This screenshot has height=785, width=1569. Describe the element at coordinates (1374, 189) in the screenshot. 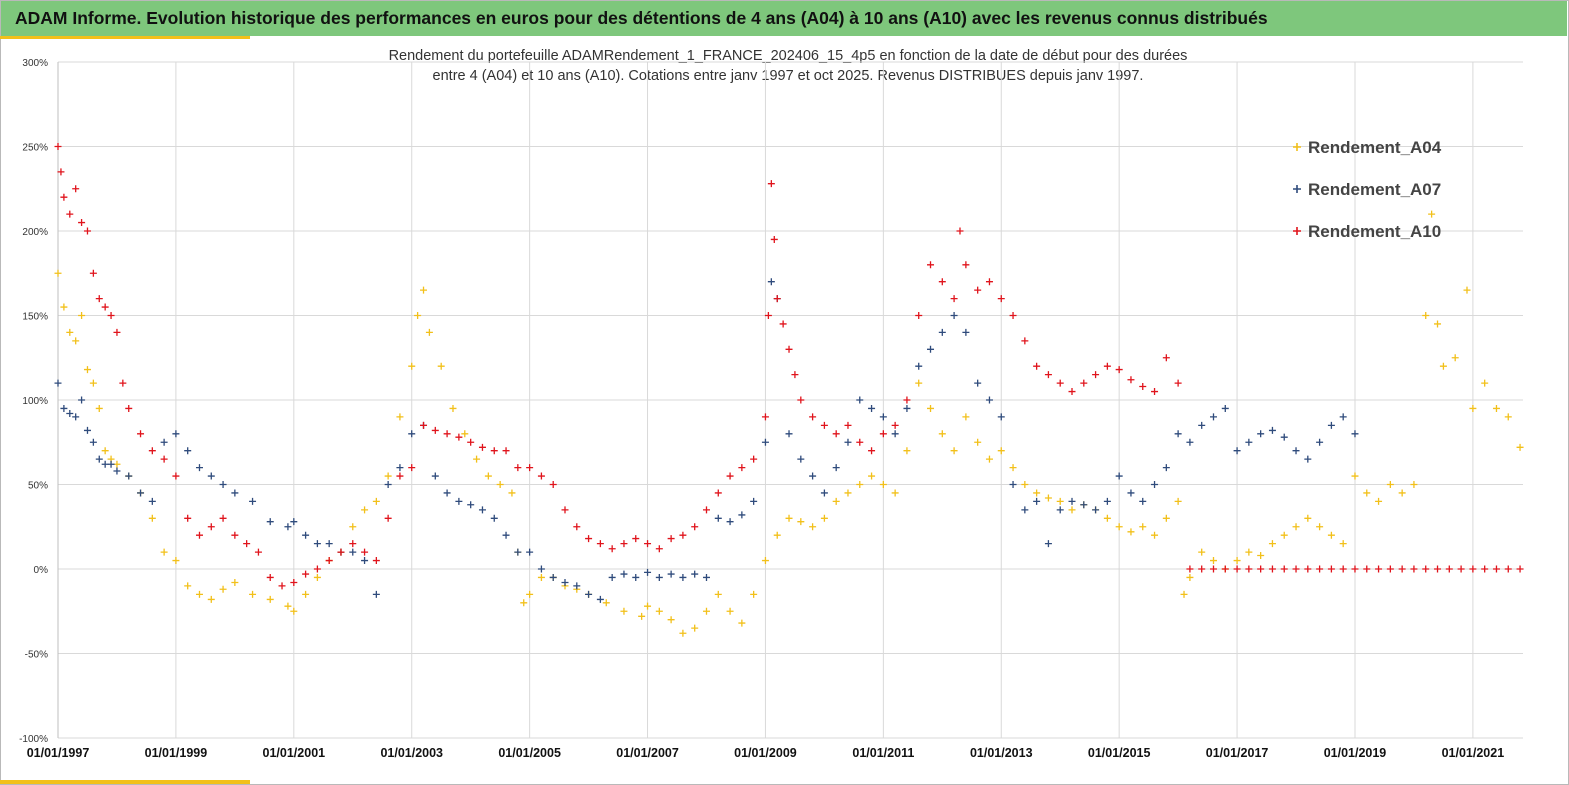

I see `legend-label: Rendement_A07` at that location.